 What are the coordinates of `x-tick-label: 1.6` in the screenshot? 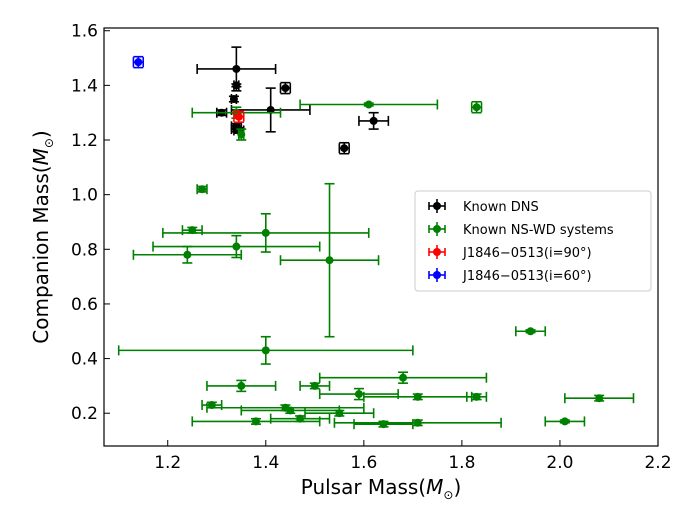 It's located at (363, 463).